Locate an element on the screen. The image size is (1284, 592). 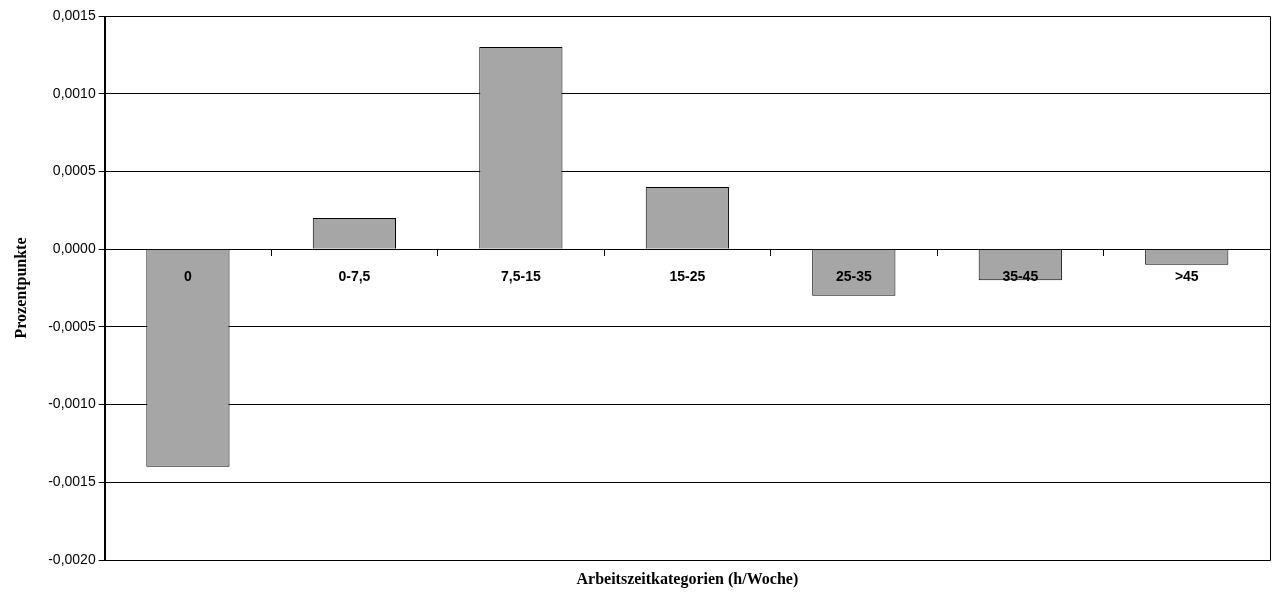
y-tick-label: -0,0020 is located at coordinates (72, 558).